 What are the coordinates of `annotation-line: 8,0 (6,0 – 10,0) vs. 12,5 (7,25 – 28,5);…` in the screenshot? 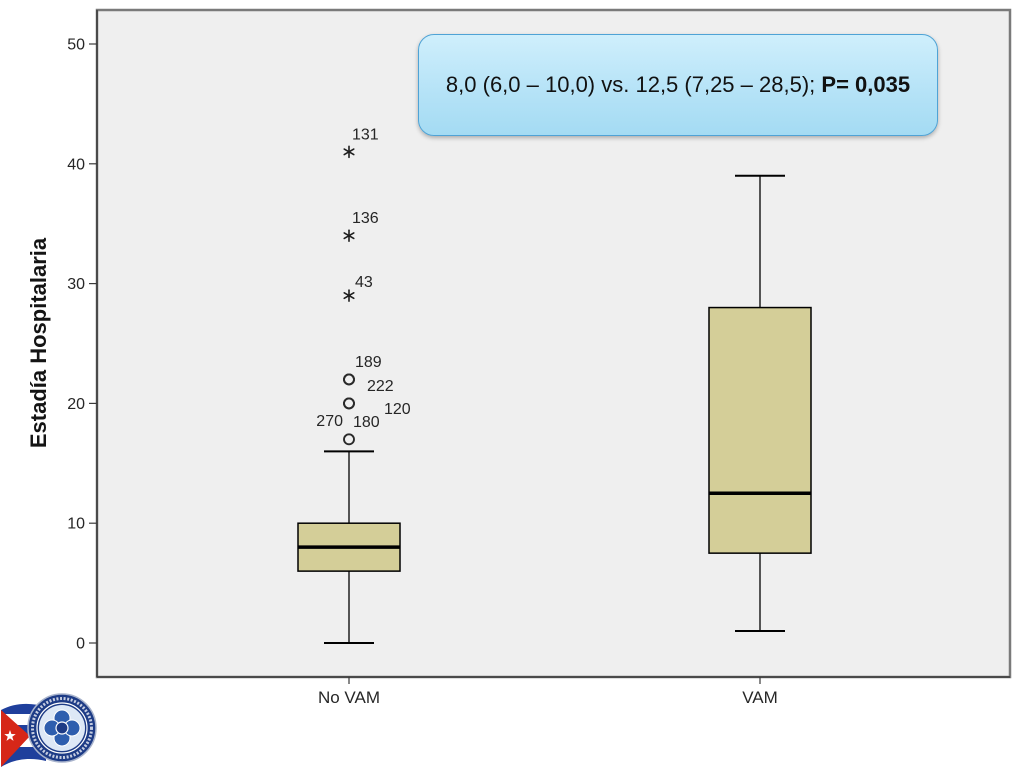 It's located at (678, 85).